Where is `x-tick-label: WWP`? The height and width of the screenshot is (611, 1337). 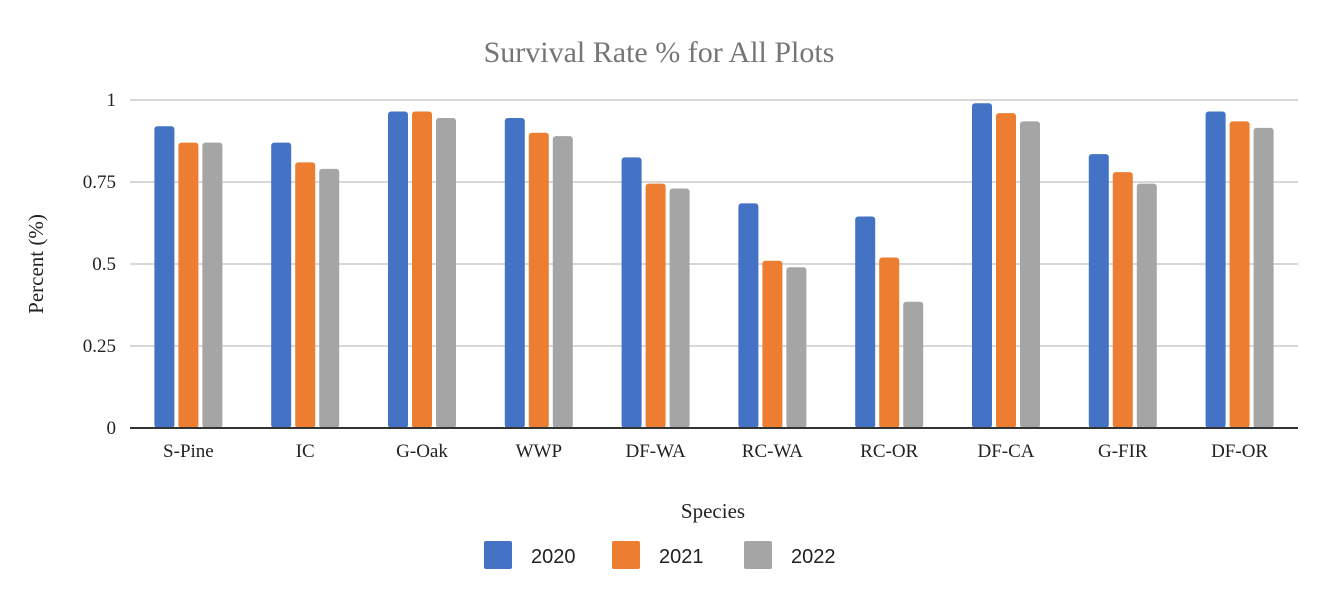
x-tick-label: WWP is located at coordinates (539, 451).